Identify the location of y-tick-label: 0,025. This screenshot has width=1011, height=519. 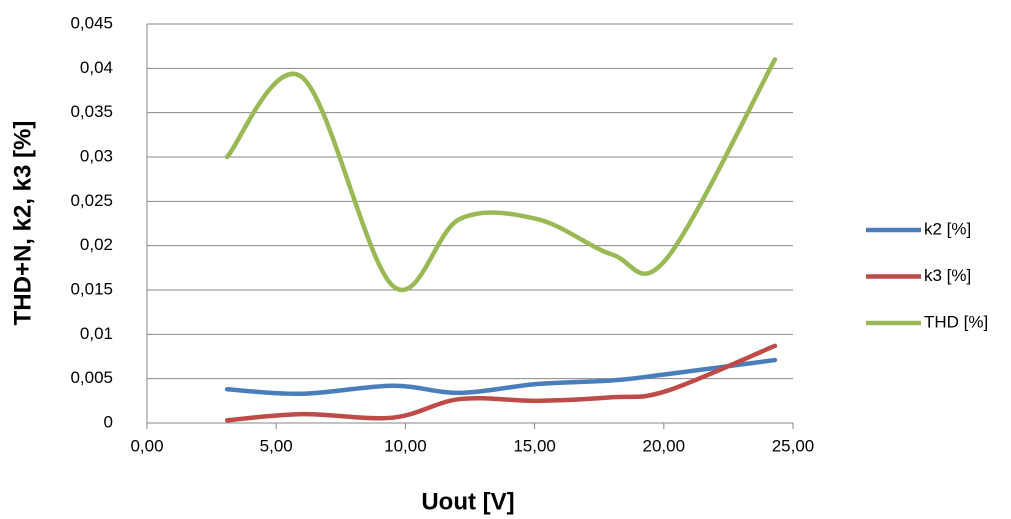
(91, 200).